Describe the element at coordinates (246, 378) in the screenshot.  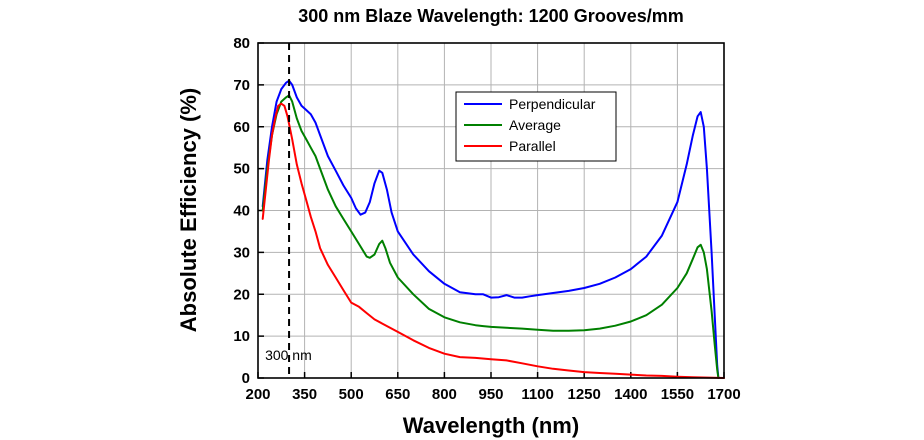
I see `y-tick-label: 0` at that location.